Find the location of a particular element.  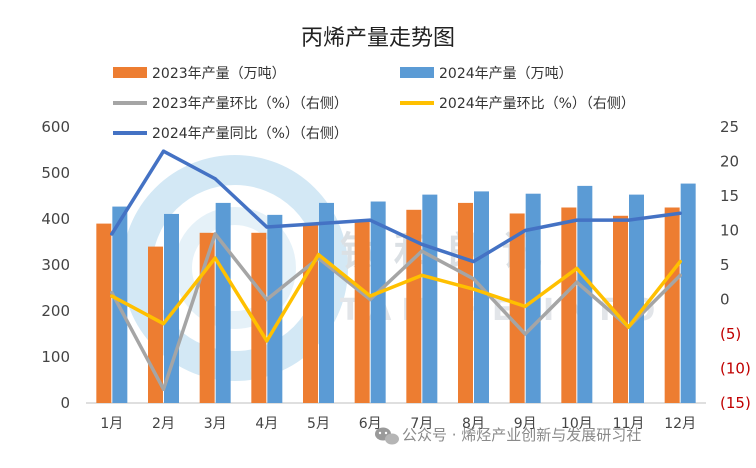

y-right-tick-label: (10) is located at coordinates (735, 369).